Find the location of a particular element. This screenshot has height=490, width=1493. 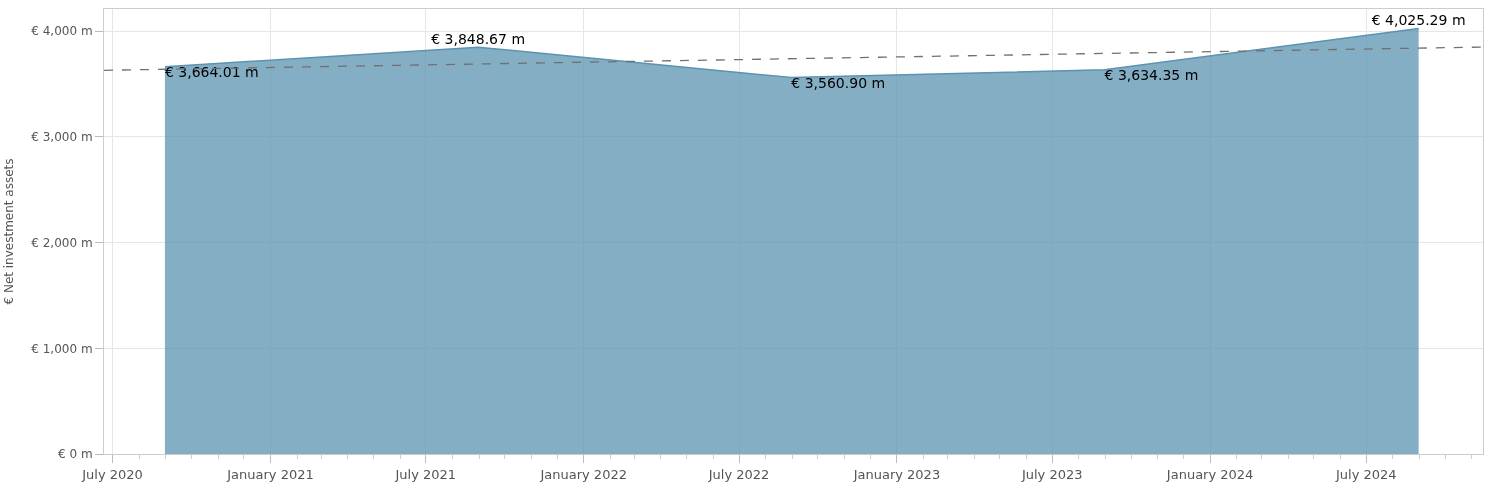

data-label: € 3,634.35 m is located at coordinates (1151, 75).